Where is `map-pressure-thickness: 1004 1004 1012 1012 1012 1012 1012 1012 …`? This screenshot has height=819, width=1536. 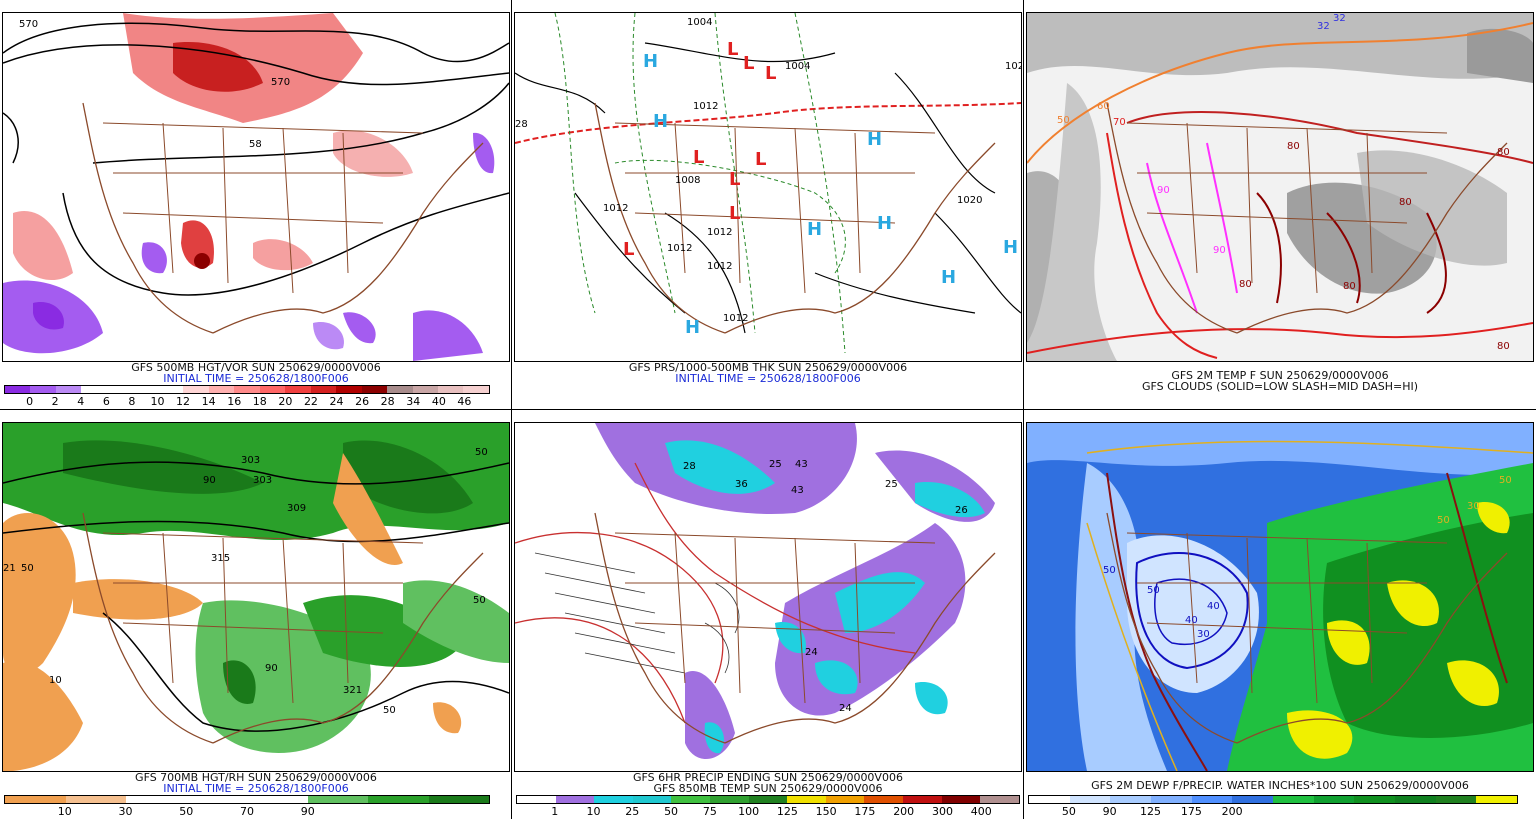
map-pressure-thickness: 1004 1004 1012 1012 1012 1012 1012 1012 … is located at coordinates (768, 187).